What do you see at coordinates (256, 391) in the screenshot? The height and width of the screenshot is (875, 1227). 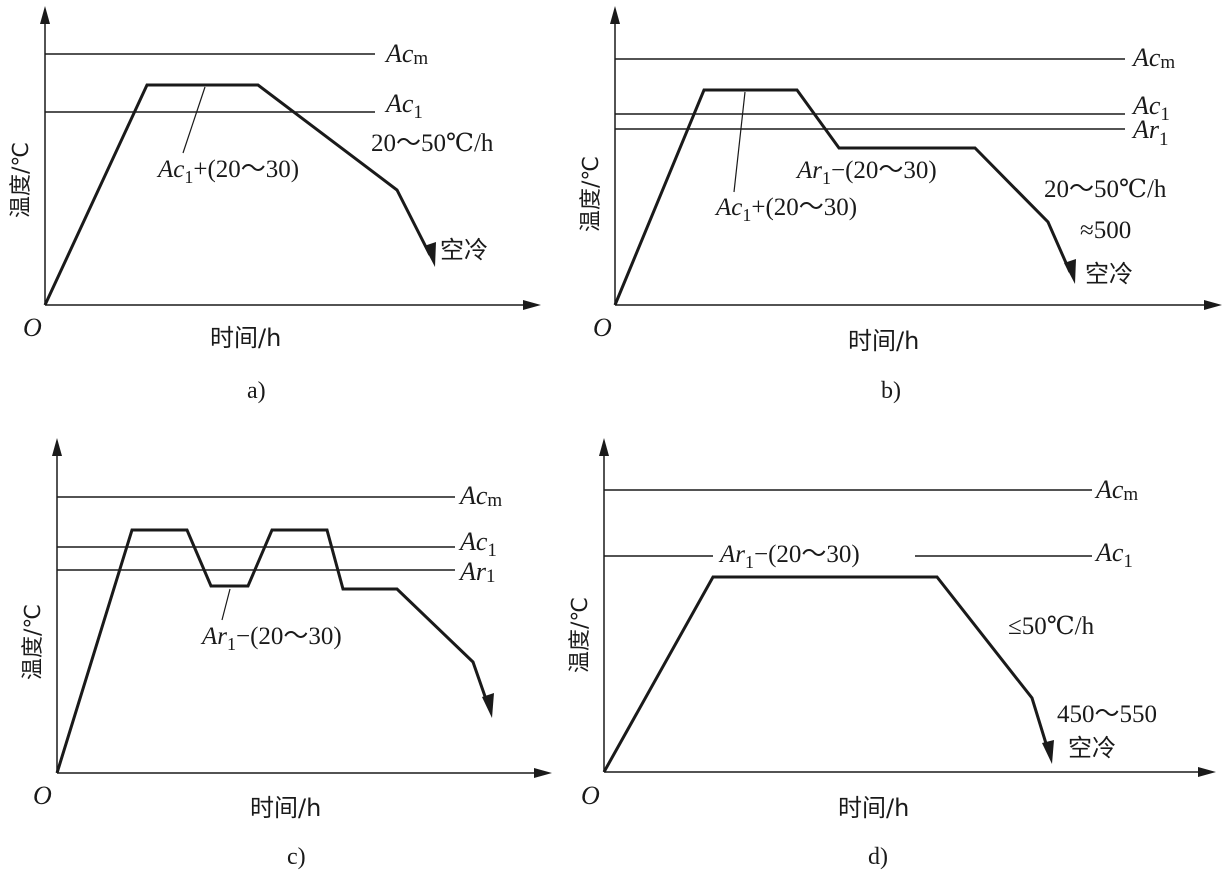 I see `panel-caption: a)` at bounding box center [256, 391].